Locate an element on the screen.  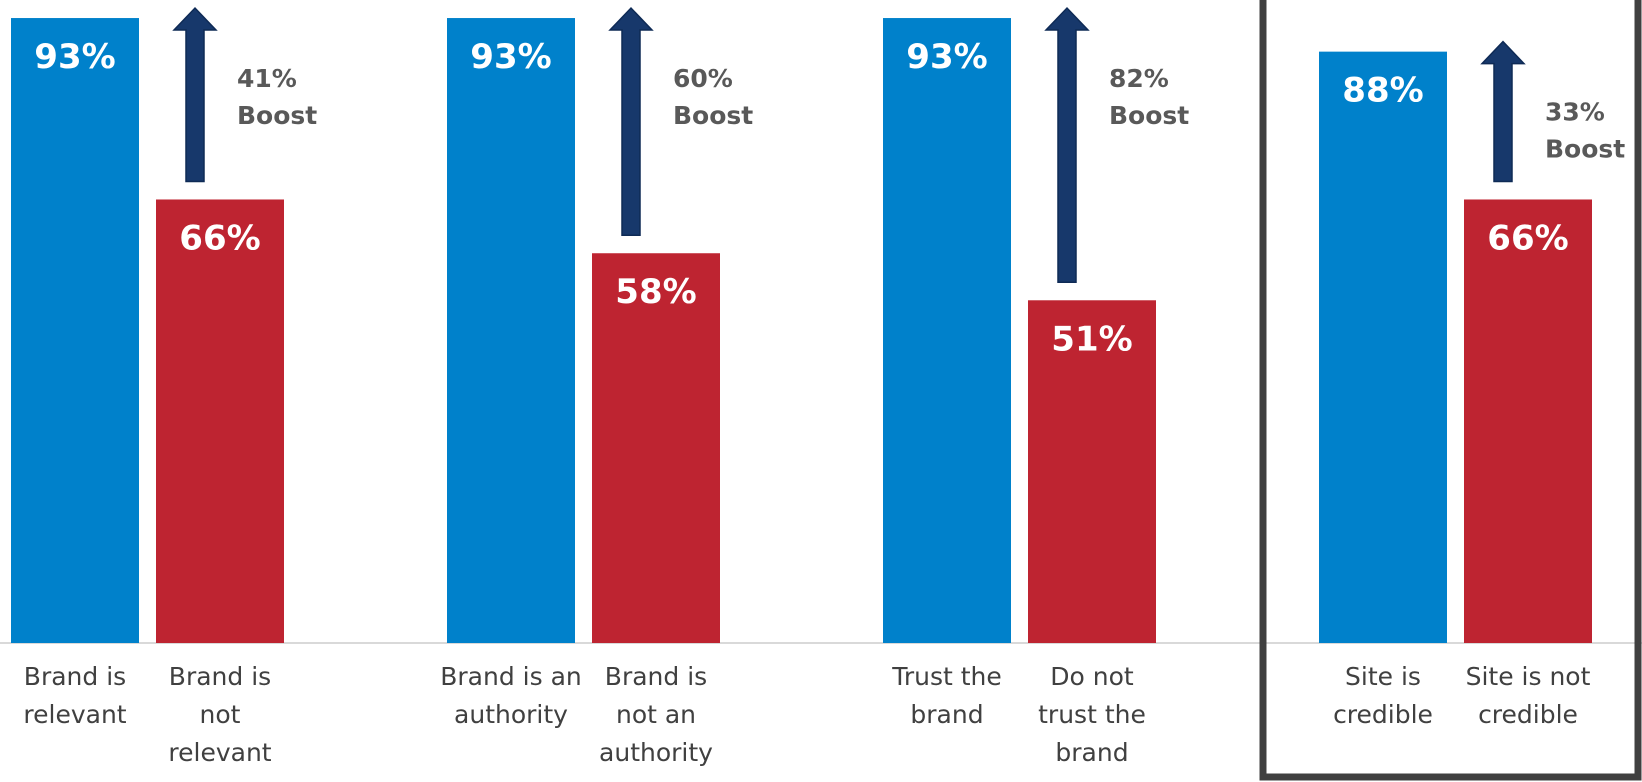
category-label-line: not an is located at coordinates (656, 714).